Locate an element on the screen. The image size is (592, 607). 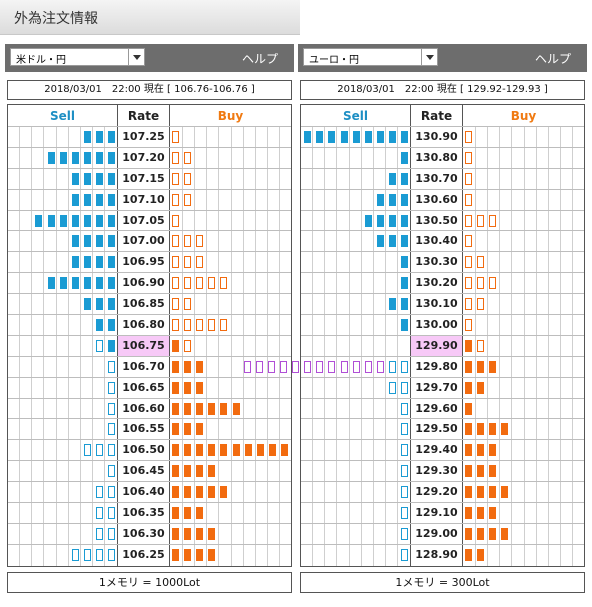
rate-value: 129.60 is located at coordinates (436, 408).